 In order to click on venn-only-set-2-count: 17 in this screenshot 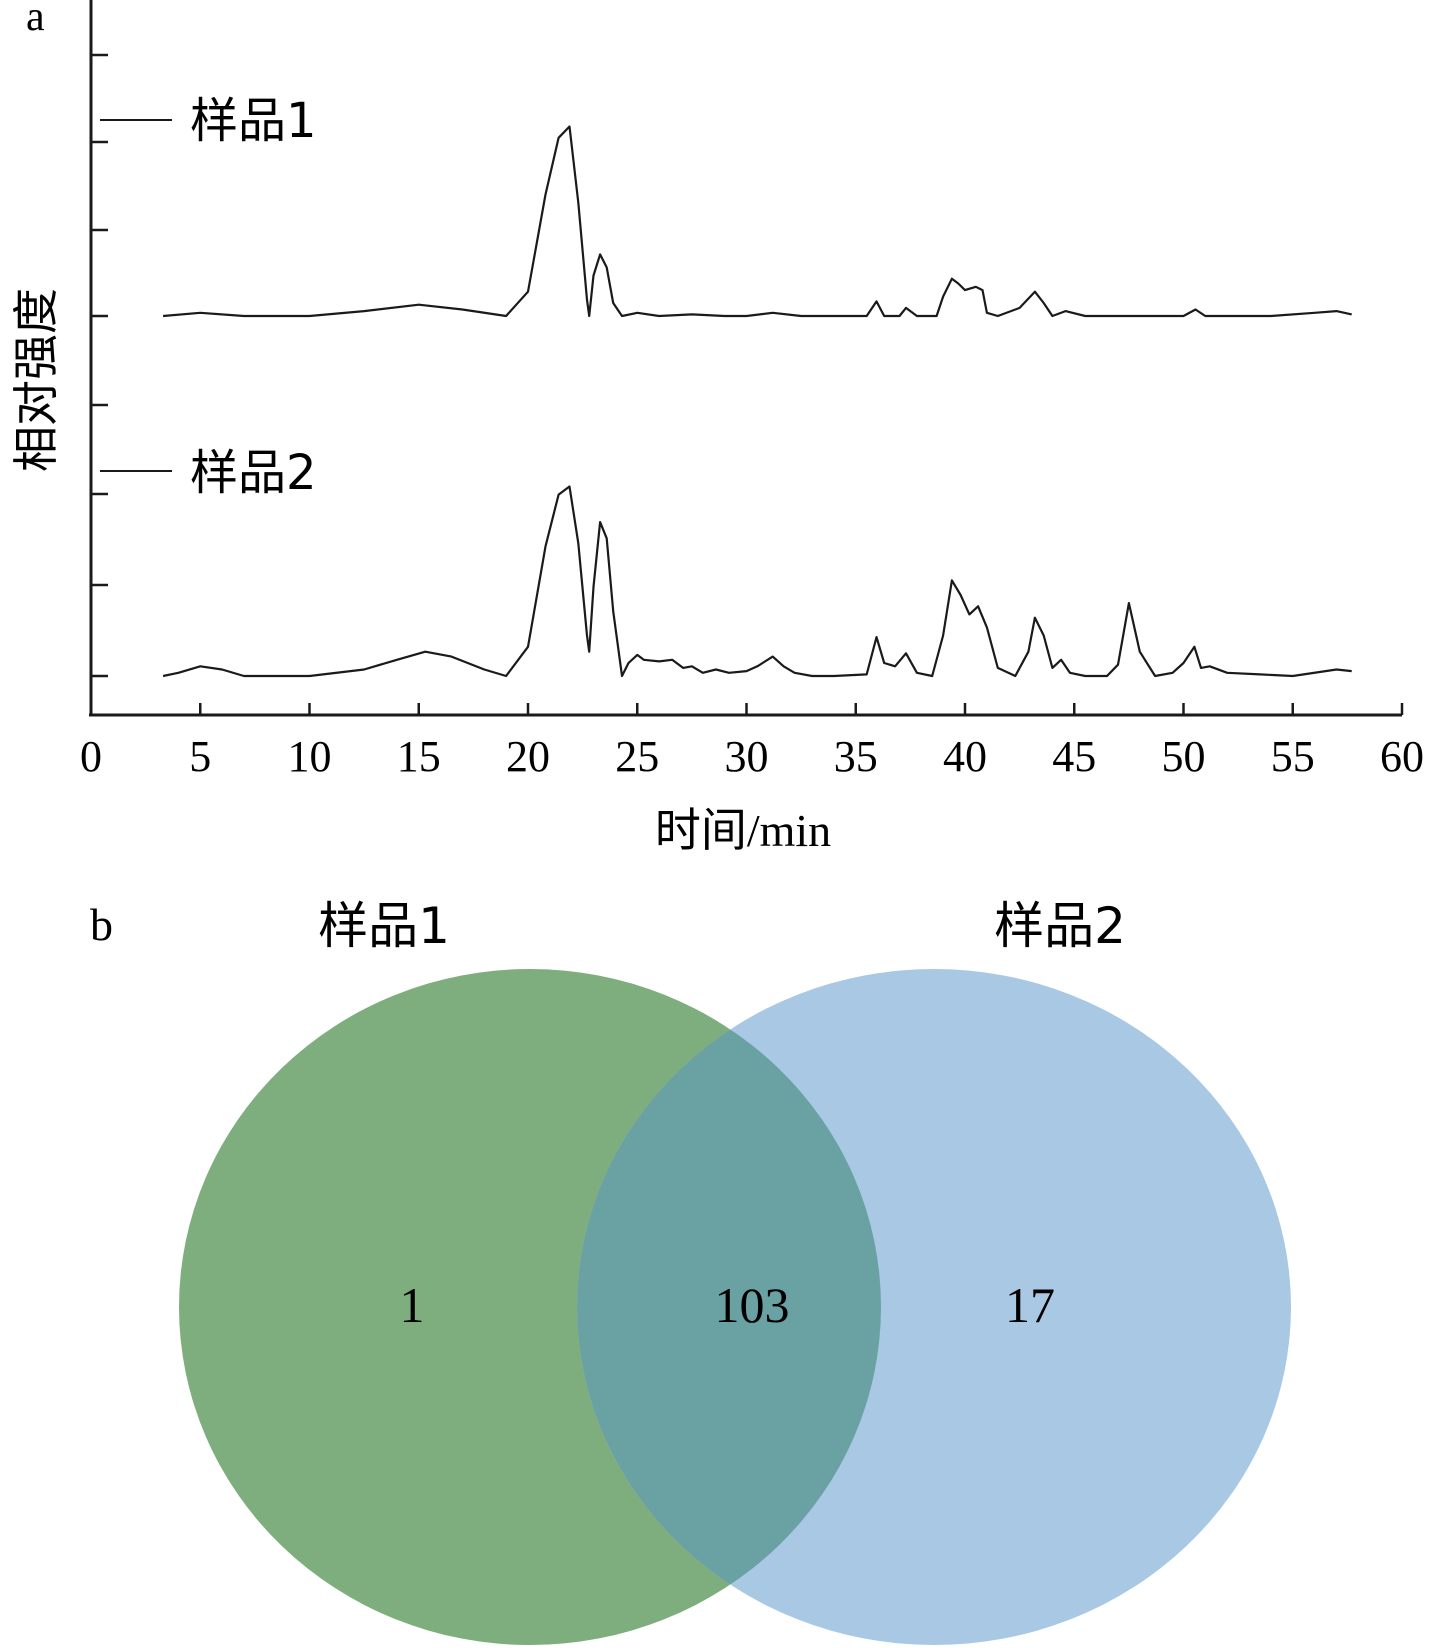, I will do `click(1030, 1305)`.